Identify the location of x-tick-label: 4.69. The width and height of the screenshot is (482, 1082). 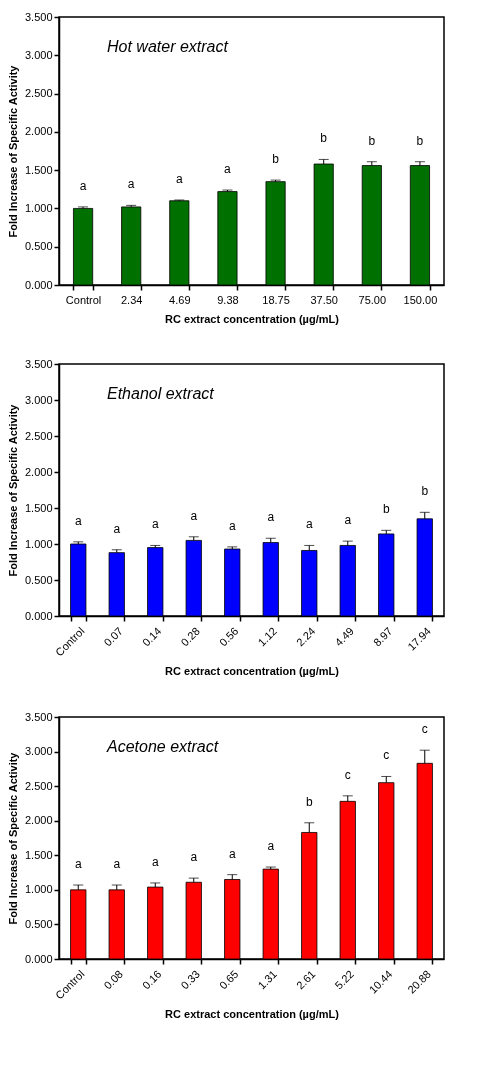
(180, 299).